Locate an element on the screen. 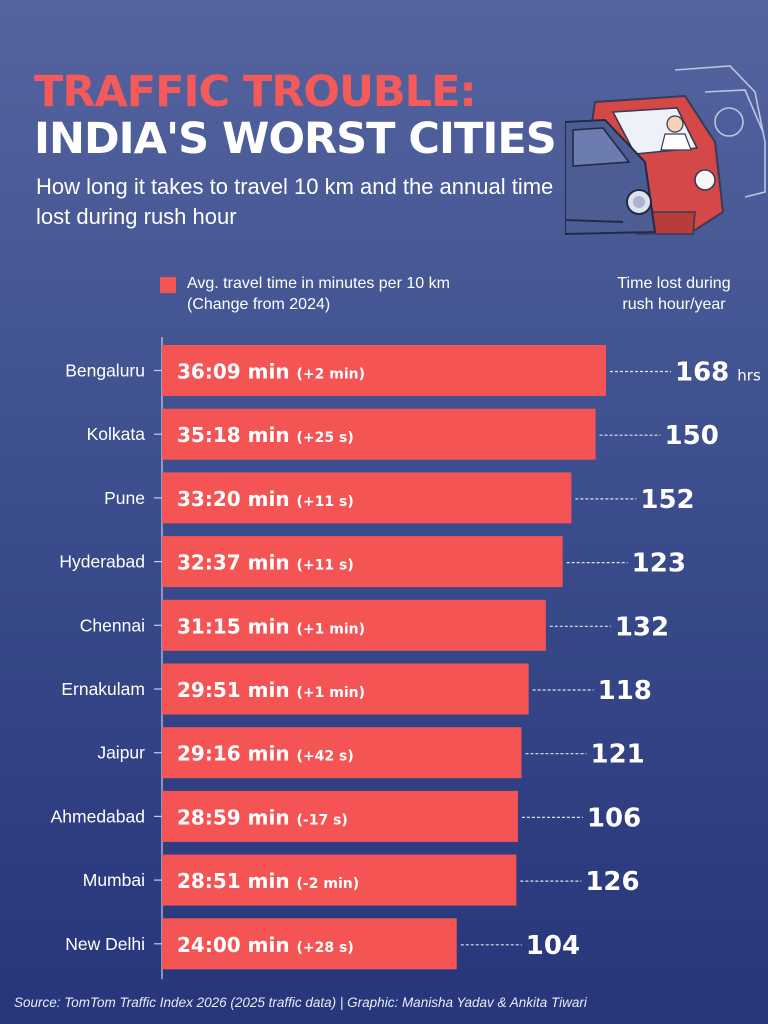 This screenshot has height=1024, width=768. bar-value-label: 35:18 min (+25 s) is located at coordinates (265, 435).